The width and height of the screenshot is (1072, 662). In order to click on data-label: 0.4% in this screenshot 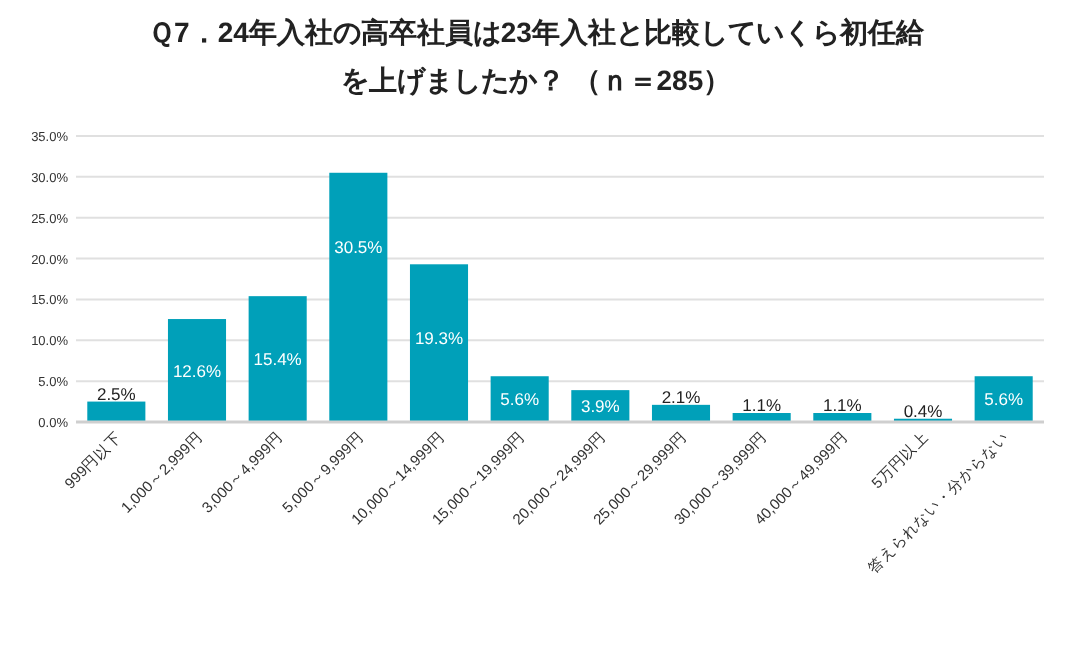, I will do `click(923, 410)`.